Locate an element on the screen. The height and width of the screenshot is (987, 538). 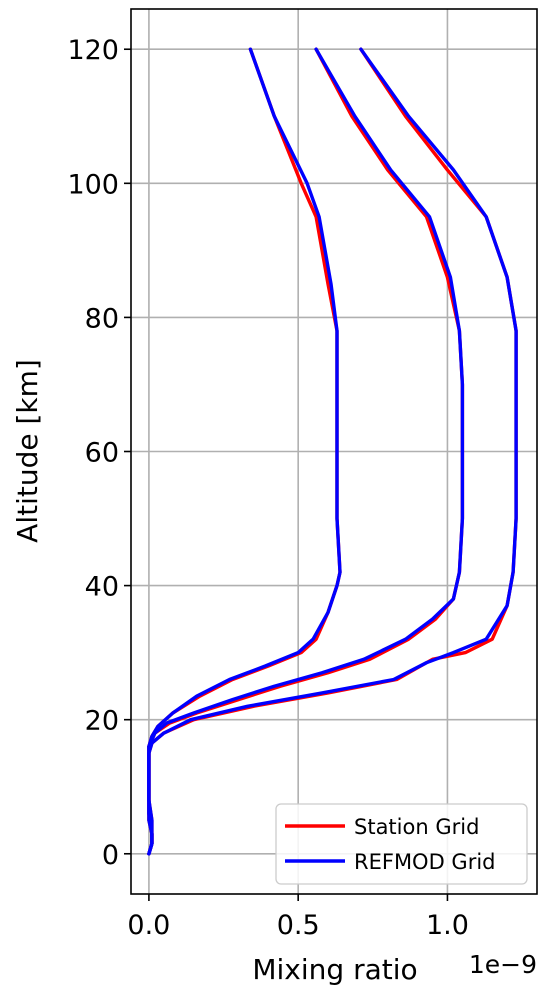
y-axis-label: Altitude [km] is located at coordinates (27, 451).